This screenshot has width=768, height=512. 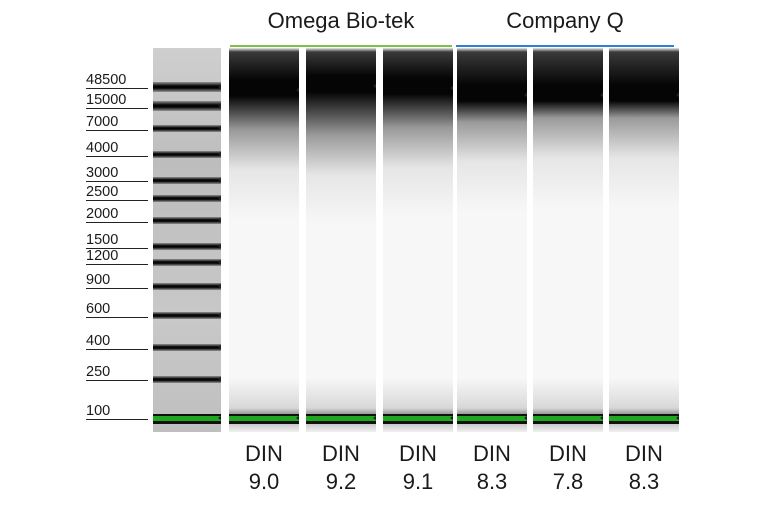 I want to click on din-value: 9.2, so click(x=341, y=481).